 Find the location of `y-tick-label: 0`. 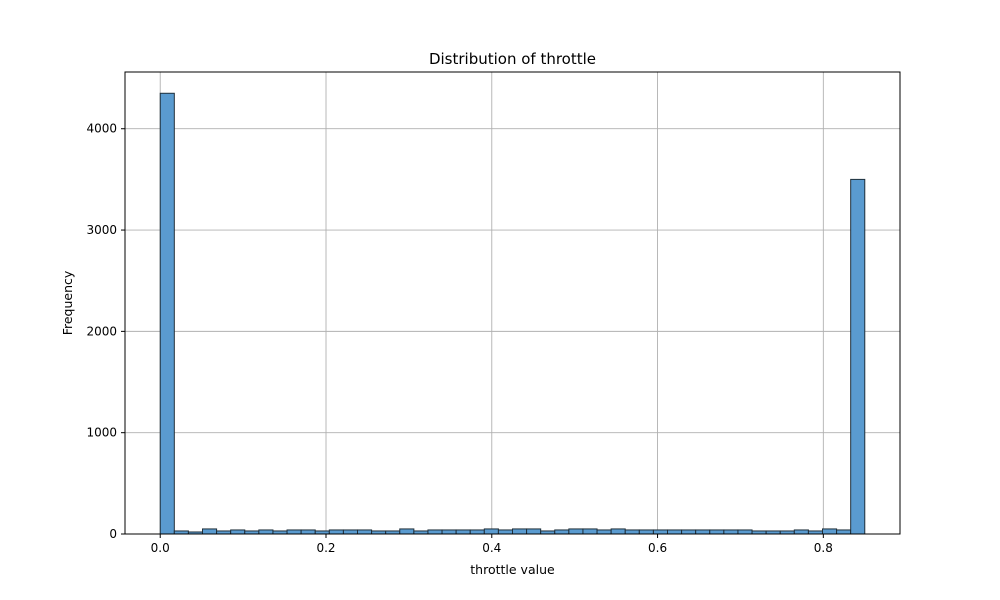

y-tick-label: 0 is located at coordinates (113, 534).